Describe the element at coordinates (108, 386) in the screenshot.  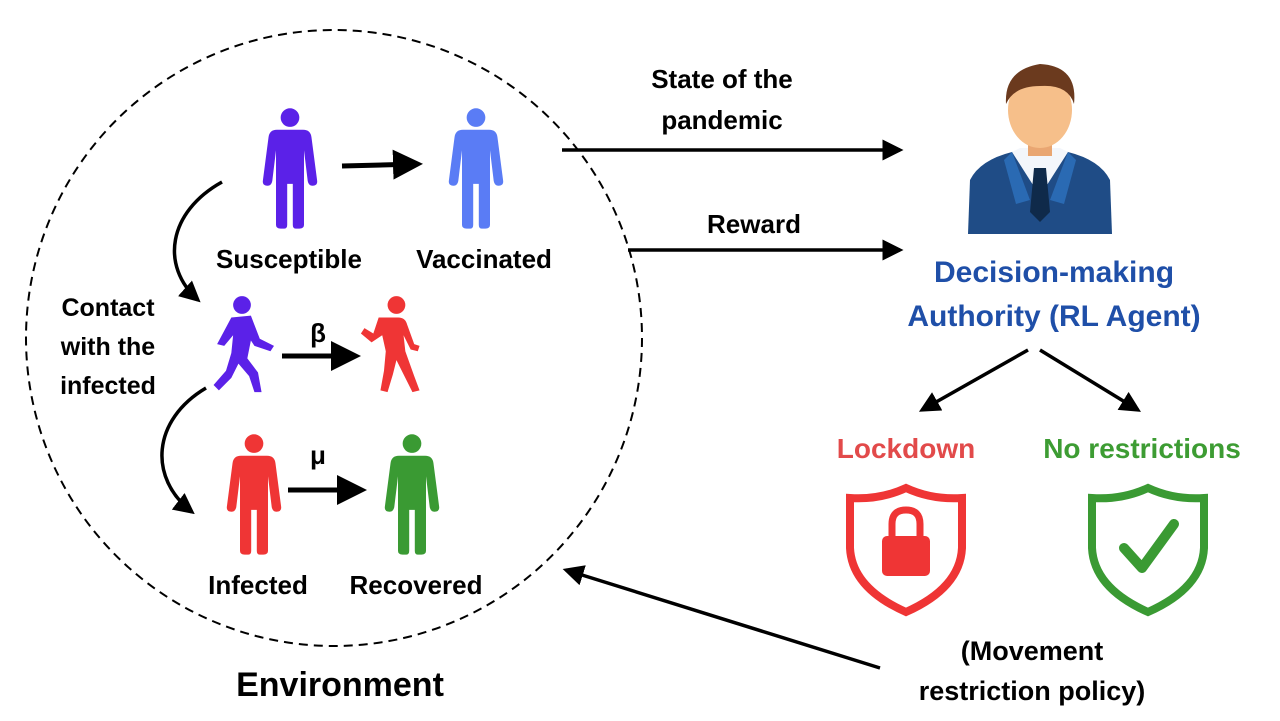
I see `contact-label-line-3: infected` at that location.